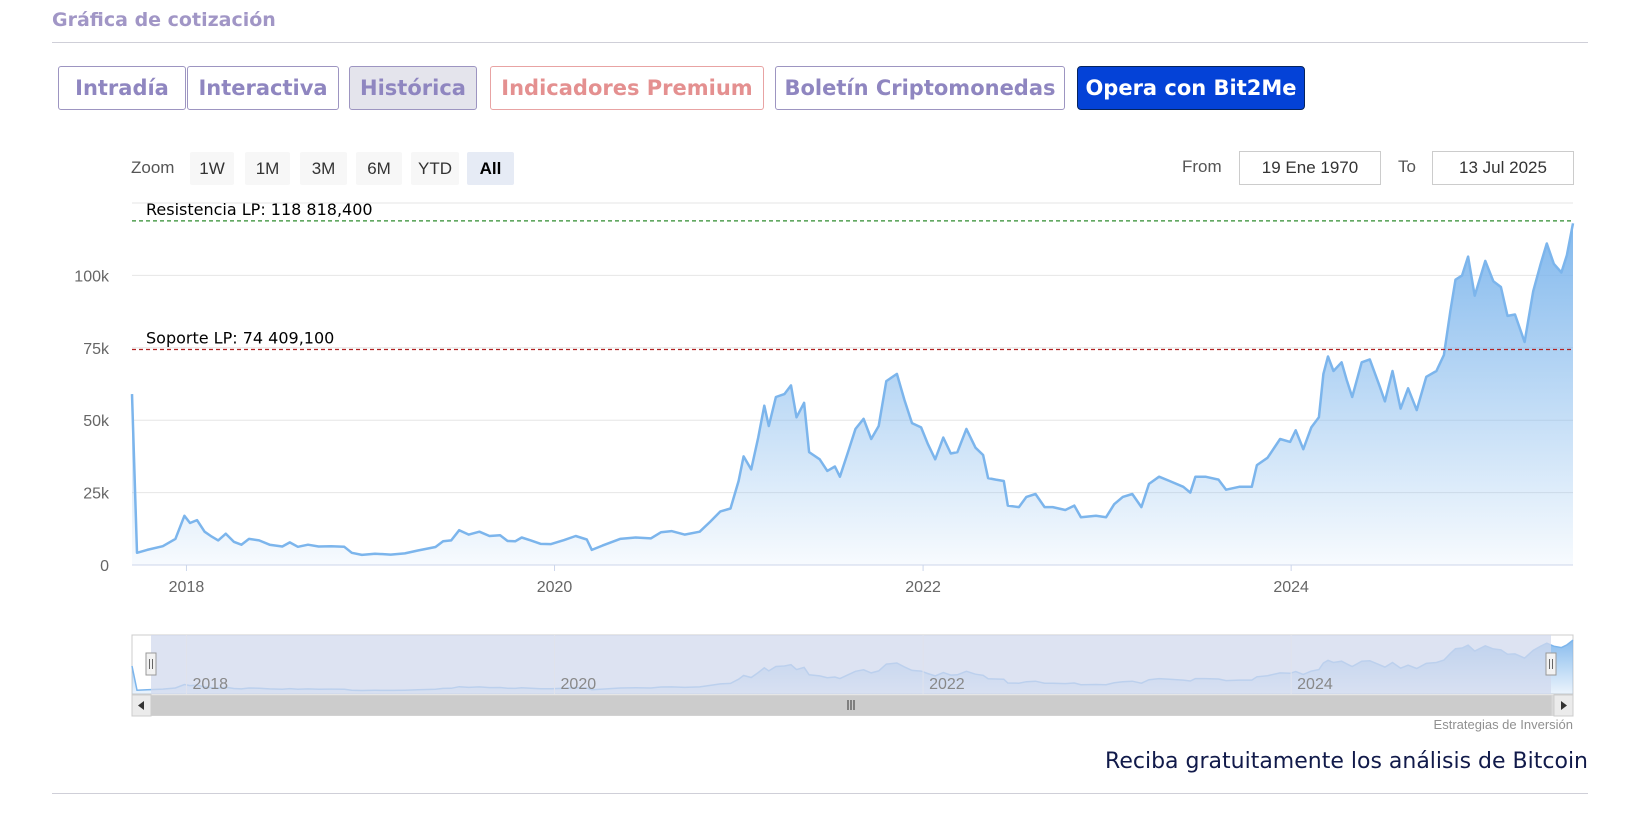  Describe the element at coordinates (1407, 166) in the screenshot. I see `to-label: To` at that location.